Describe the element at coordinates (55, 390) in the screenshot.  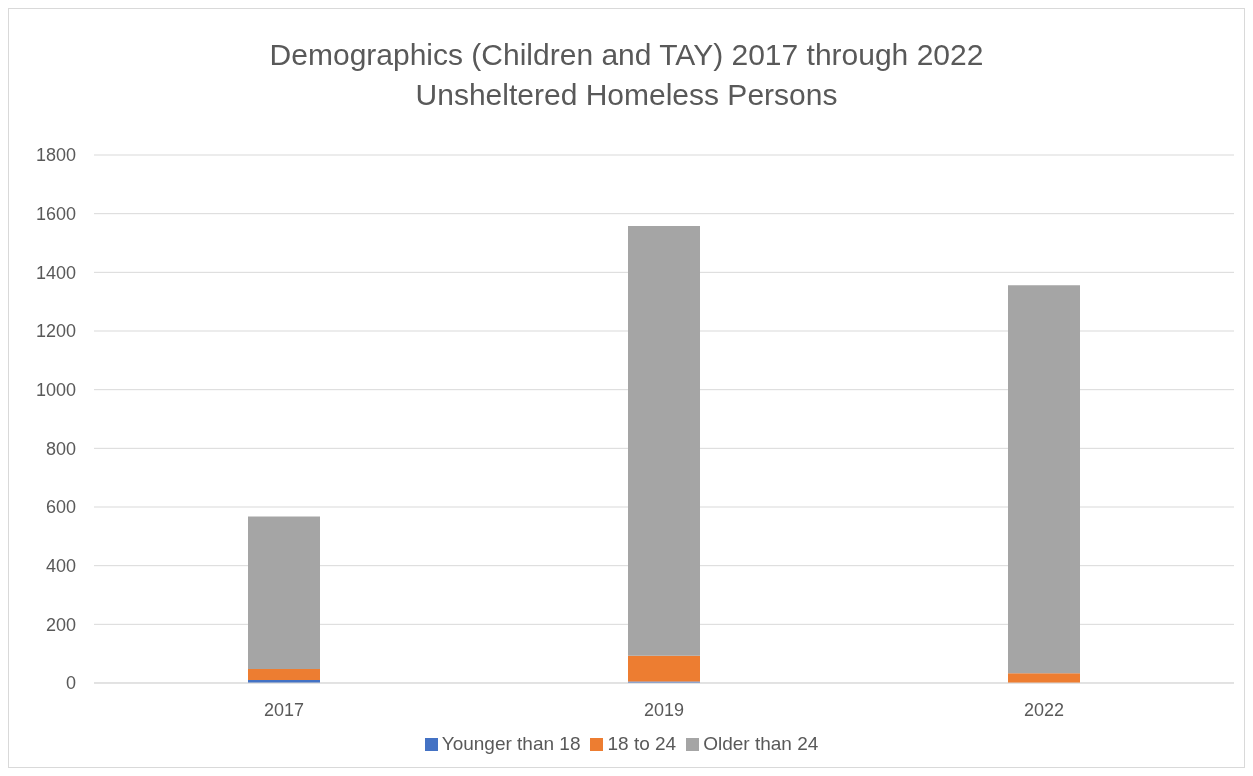
I see `y-tick-label: 1000` at that location.